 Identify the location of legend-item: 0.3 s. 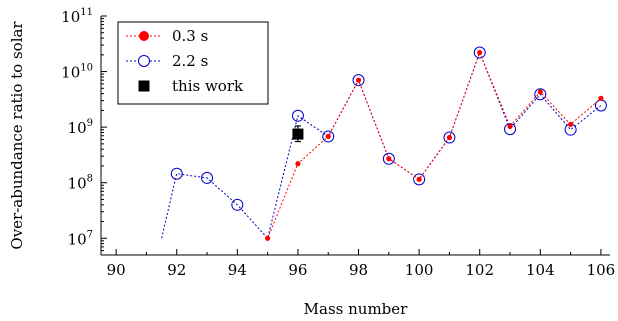
(167, 36).